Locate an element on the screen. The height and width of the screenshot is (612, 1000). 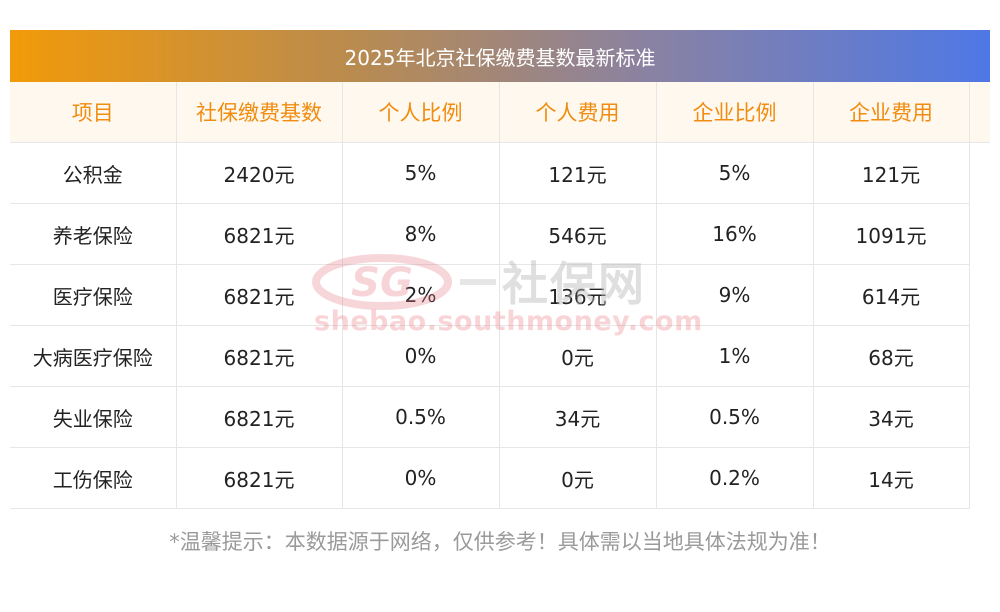
table-row: 工伤保险 6821元 0% 0元 0.2% 14元 is located at coordinates (500, 478).